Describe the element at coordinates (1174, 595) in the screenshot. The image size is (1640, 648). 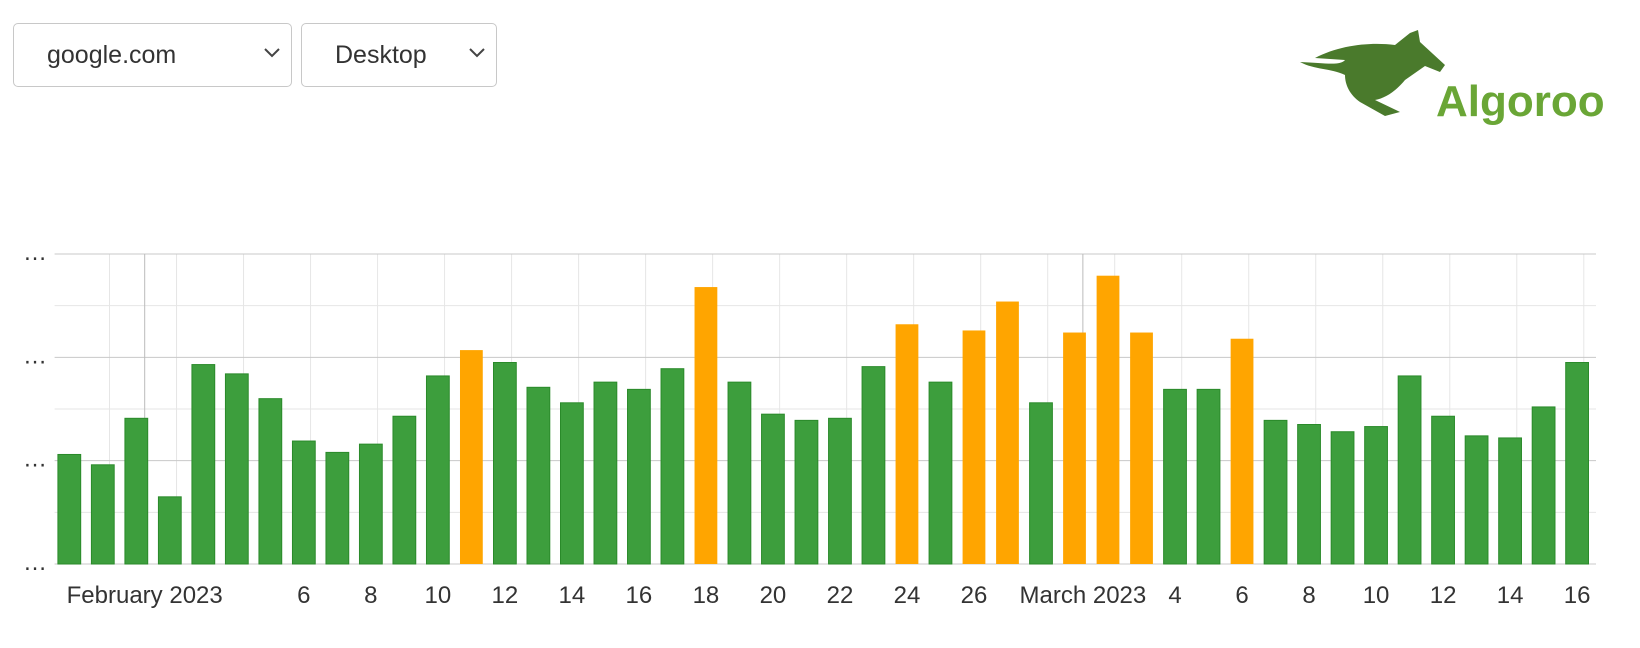
I see `x-tick-label: 4` at that location.